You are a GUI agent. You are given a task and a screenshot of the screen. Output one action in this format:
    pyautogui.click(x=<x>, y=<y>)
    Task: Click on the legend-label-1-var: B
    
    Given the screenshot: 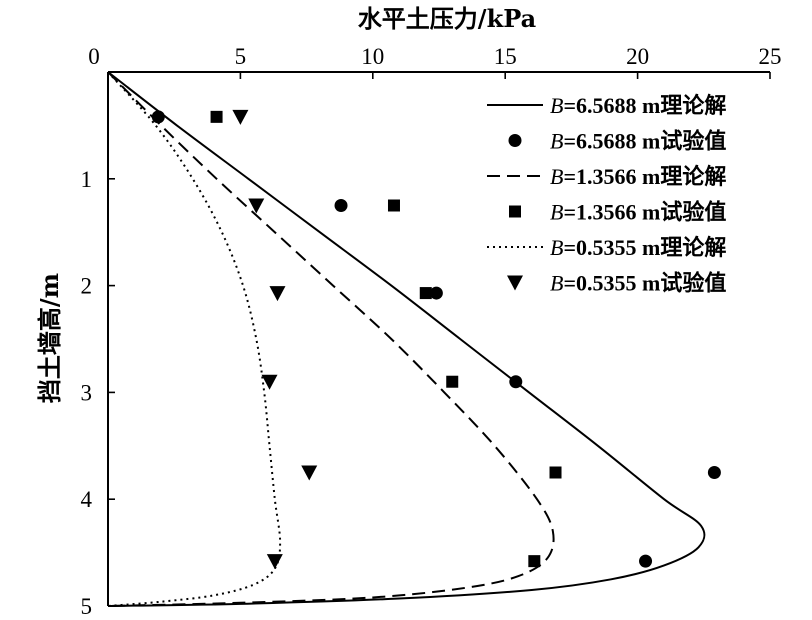 What is the action you would take?
    pyautogui.click(x=556, y=141)
    